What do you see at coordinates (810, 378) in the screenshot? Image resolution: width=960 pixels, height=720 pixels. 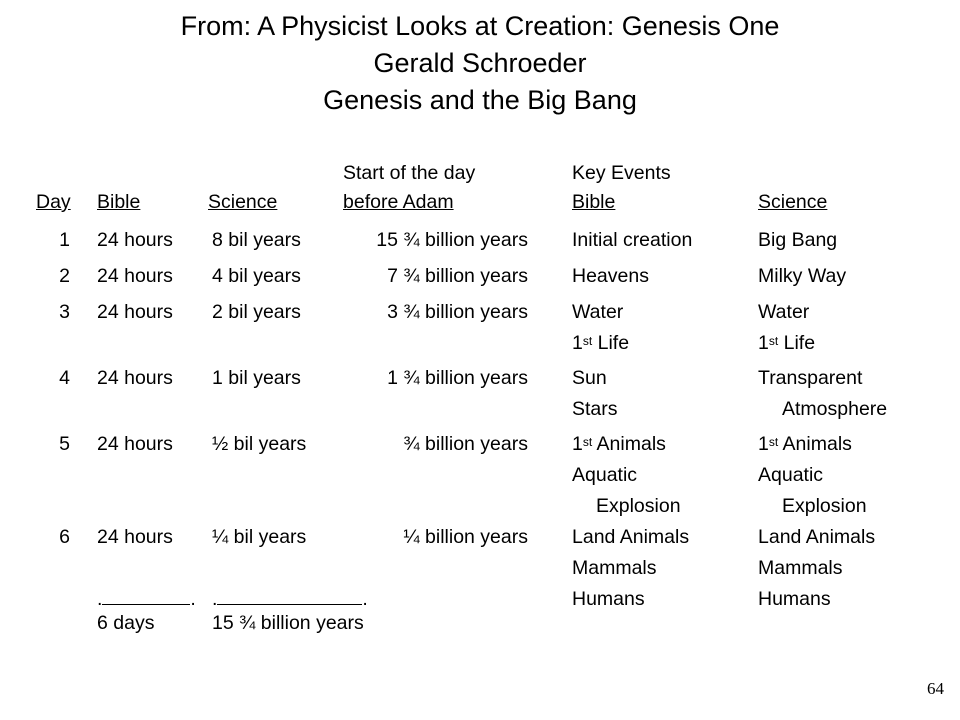 I see `row-key-event-science: Transparent` at bounding box center [810, 378].